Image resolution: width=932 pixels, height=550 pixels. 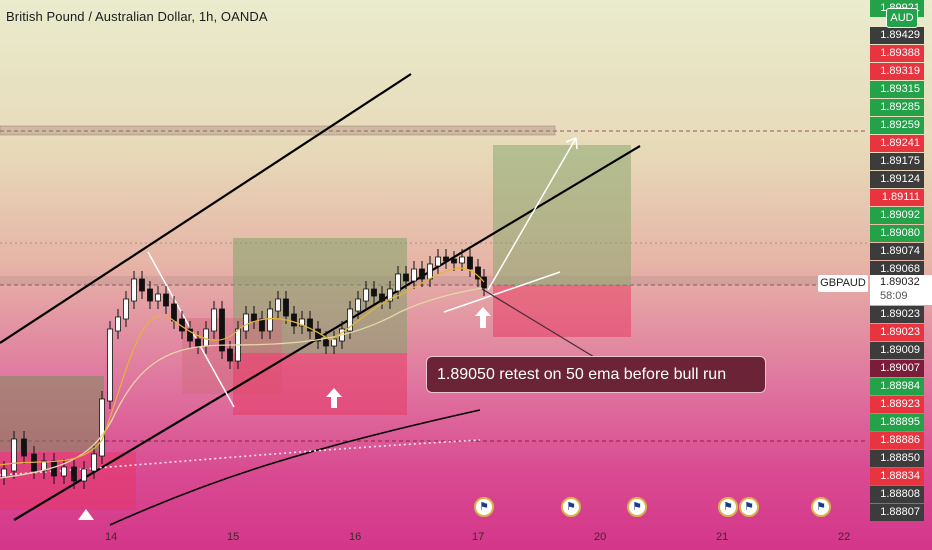 What do you see at coordinates (897, 350) in the screenshot?
I see `price-label: 1.89009` at bounding box center [897, 350].